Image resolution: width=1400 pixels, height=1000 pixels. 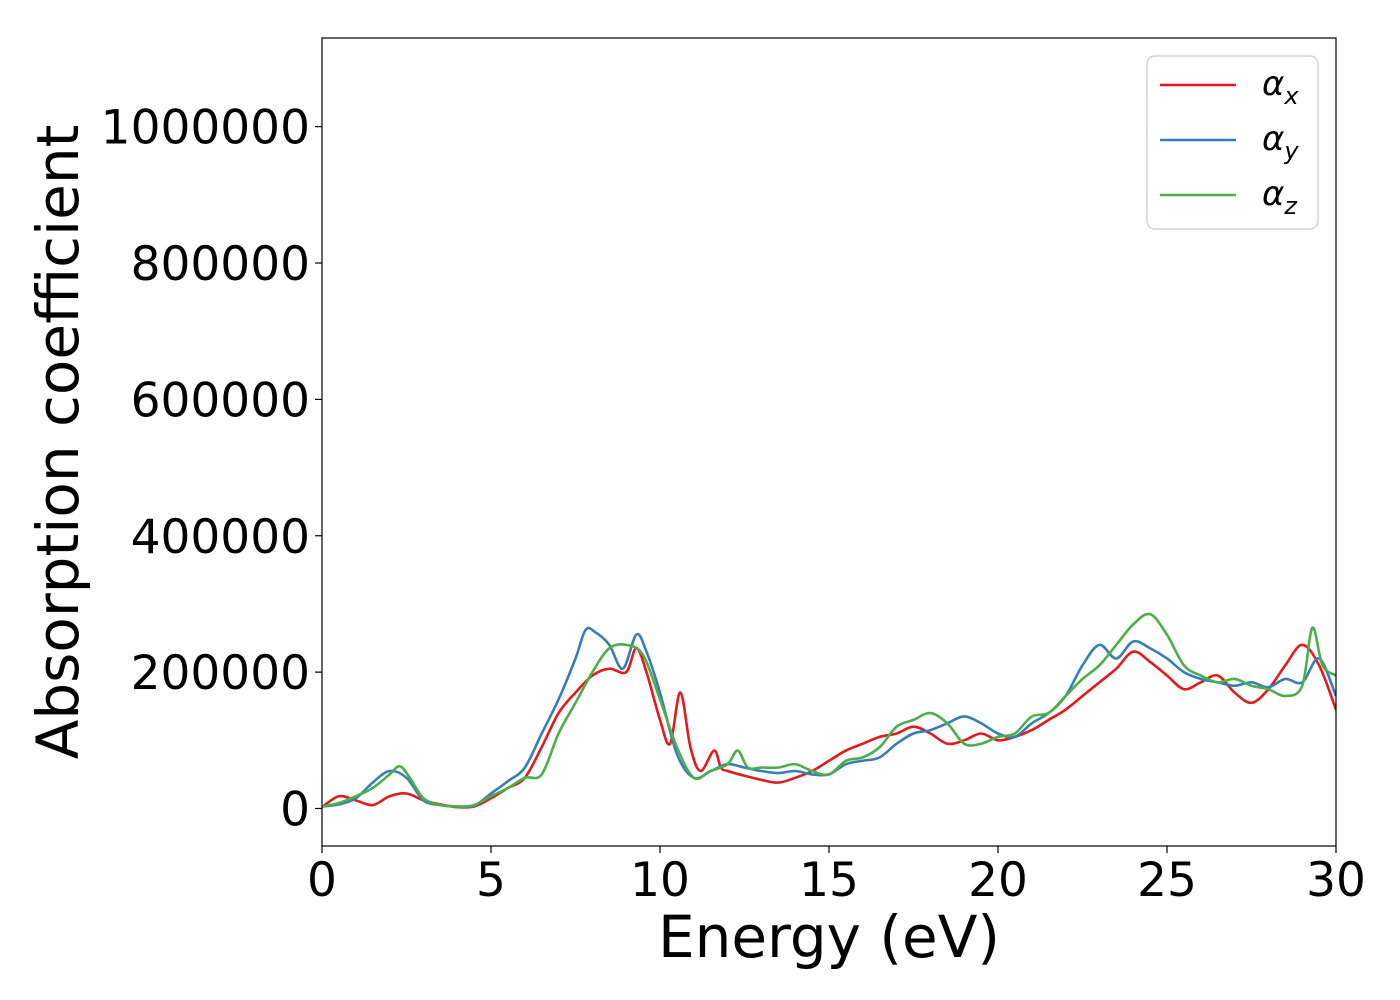 What do you see at coordinates (58, 442) in the screenshot?
I see `y-axis-label: Absorption coefficient` at bounding box center [58, 442].